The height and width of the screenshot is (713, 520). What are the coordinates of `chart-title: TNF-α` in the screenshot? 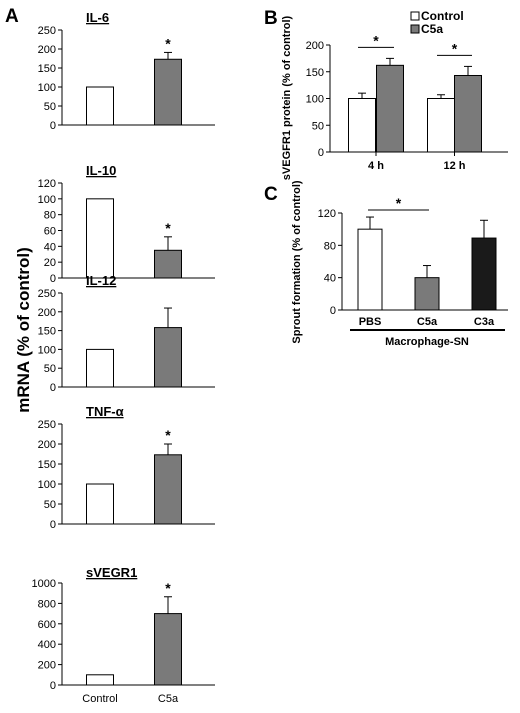 It's located at (105, 411).